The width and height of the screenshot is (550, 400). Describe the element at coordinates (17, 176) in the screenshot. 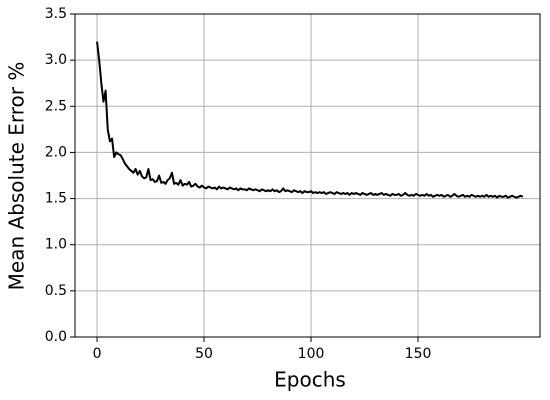

I see `y-axis-label: Mean Absolute Error %` at that location.